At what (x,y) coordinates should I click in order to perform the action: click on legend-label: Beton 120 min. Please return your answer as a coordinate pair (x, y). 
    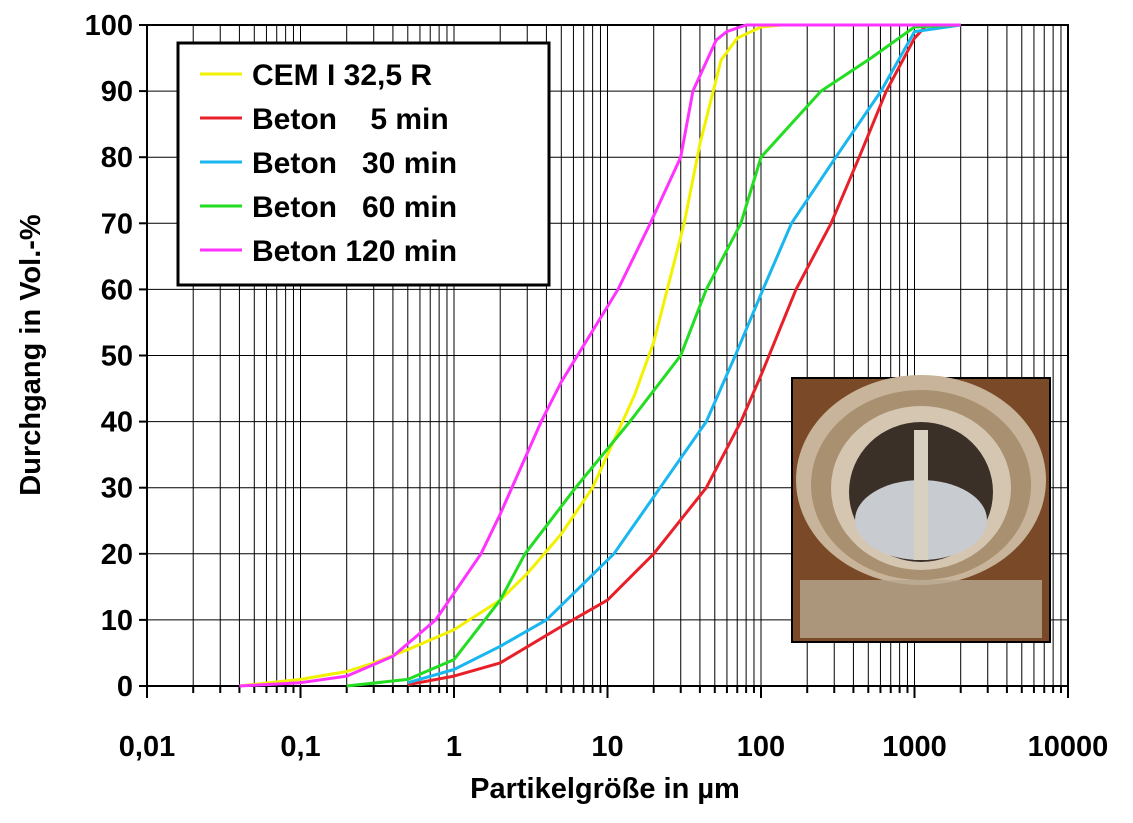
    Looking at the image, I should click on (354, 251).